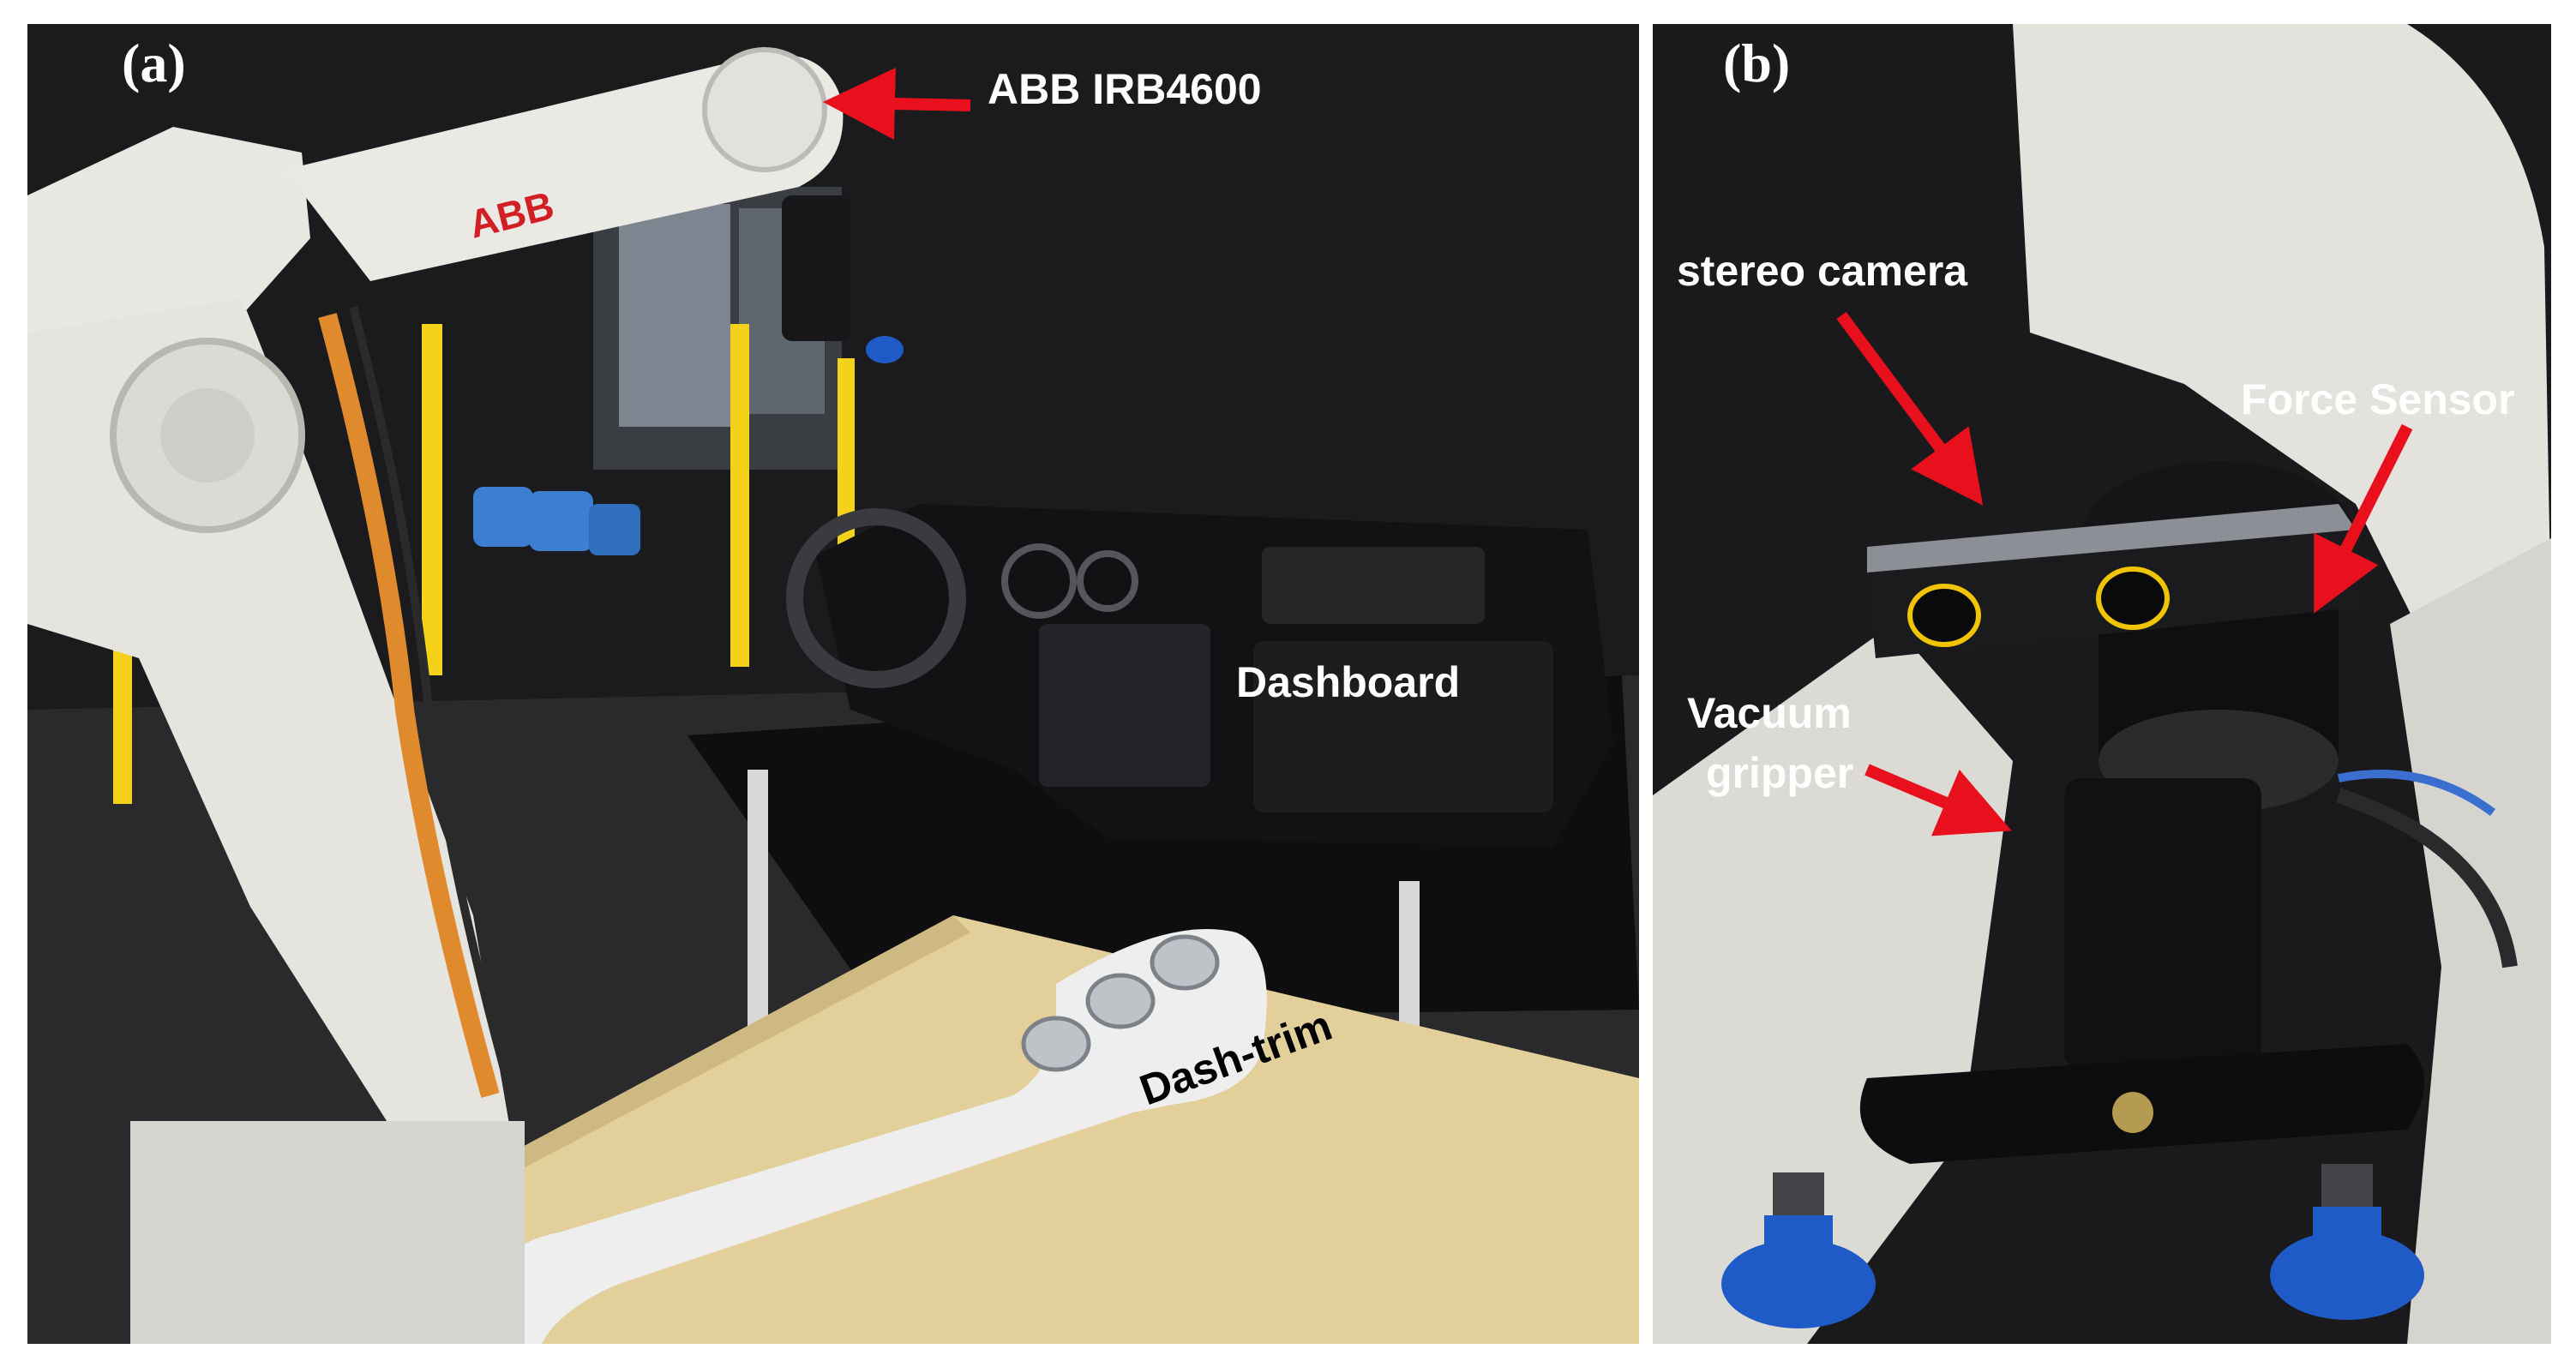 The image size is (2576, 1367). I want to click on robot-model-label: ABB IRB4600, so click(1125, 89).